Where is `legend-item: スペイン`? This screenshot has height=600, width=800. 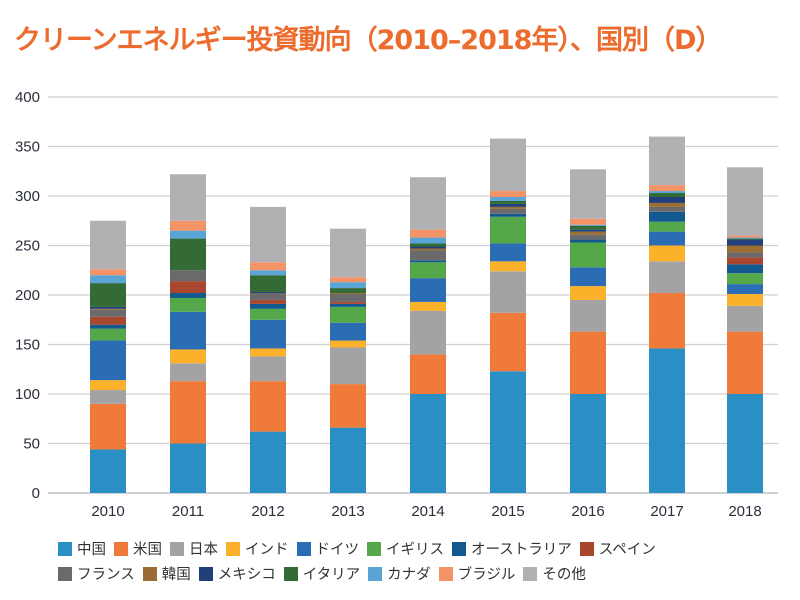
legend-item: スペイン is located at coordinates (617, 548).